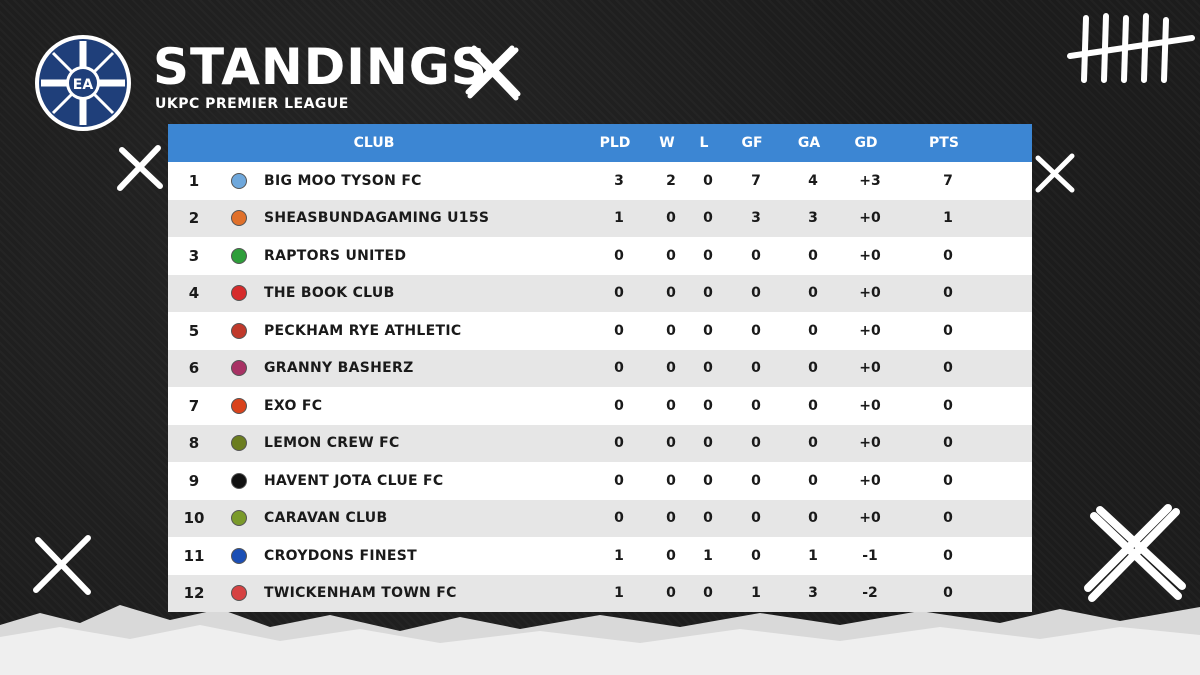 The image size is (1200, 675). I want to click on position-cell: 1, so click(194, 180).